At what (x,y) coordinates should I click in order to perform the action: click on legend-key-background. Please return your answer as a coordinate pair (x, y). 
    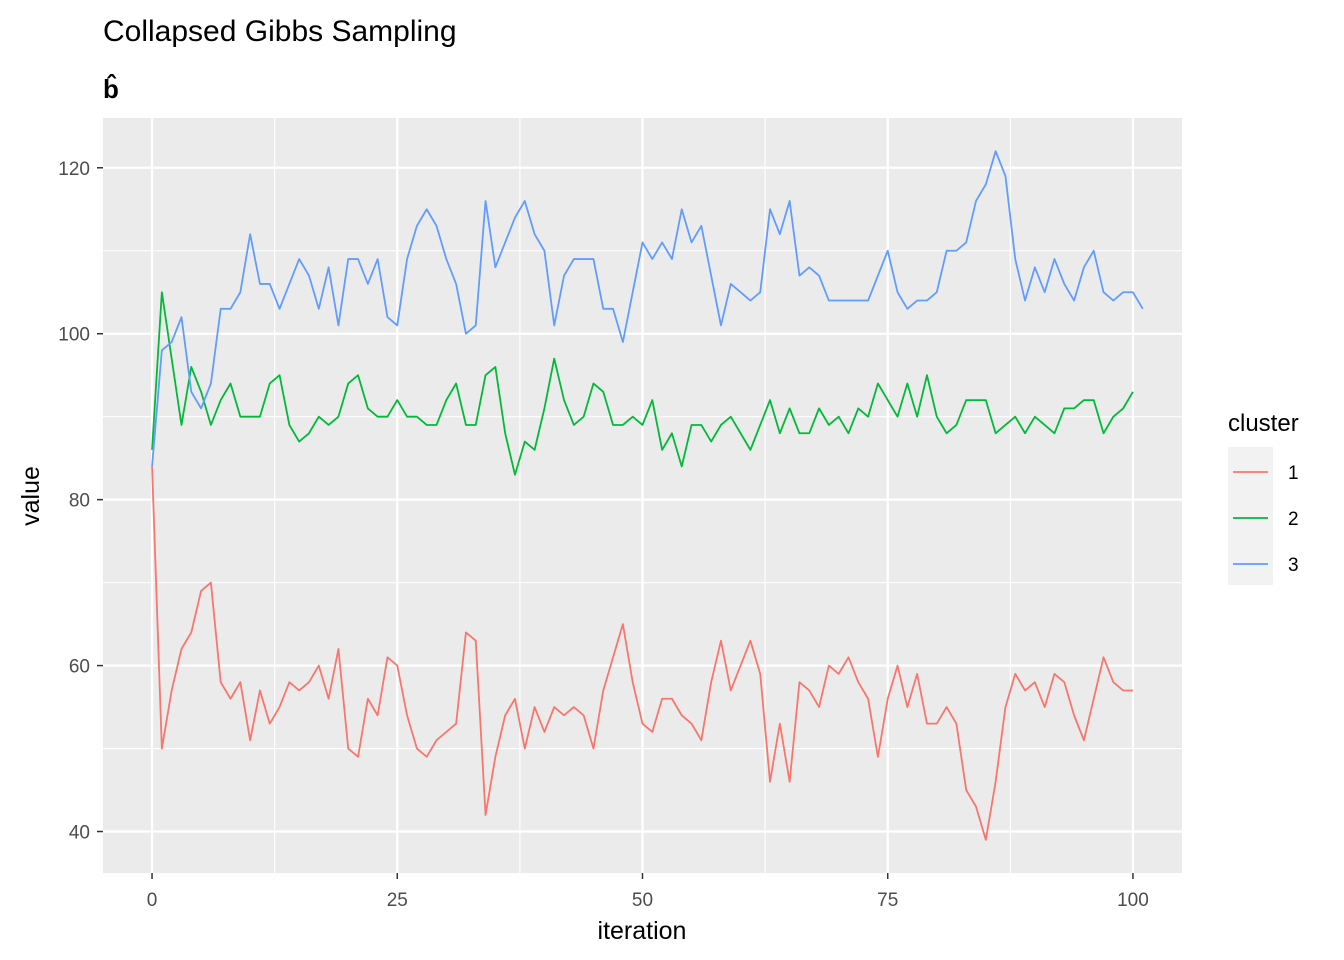
    Looking at the image, I should click on (1250, 516).